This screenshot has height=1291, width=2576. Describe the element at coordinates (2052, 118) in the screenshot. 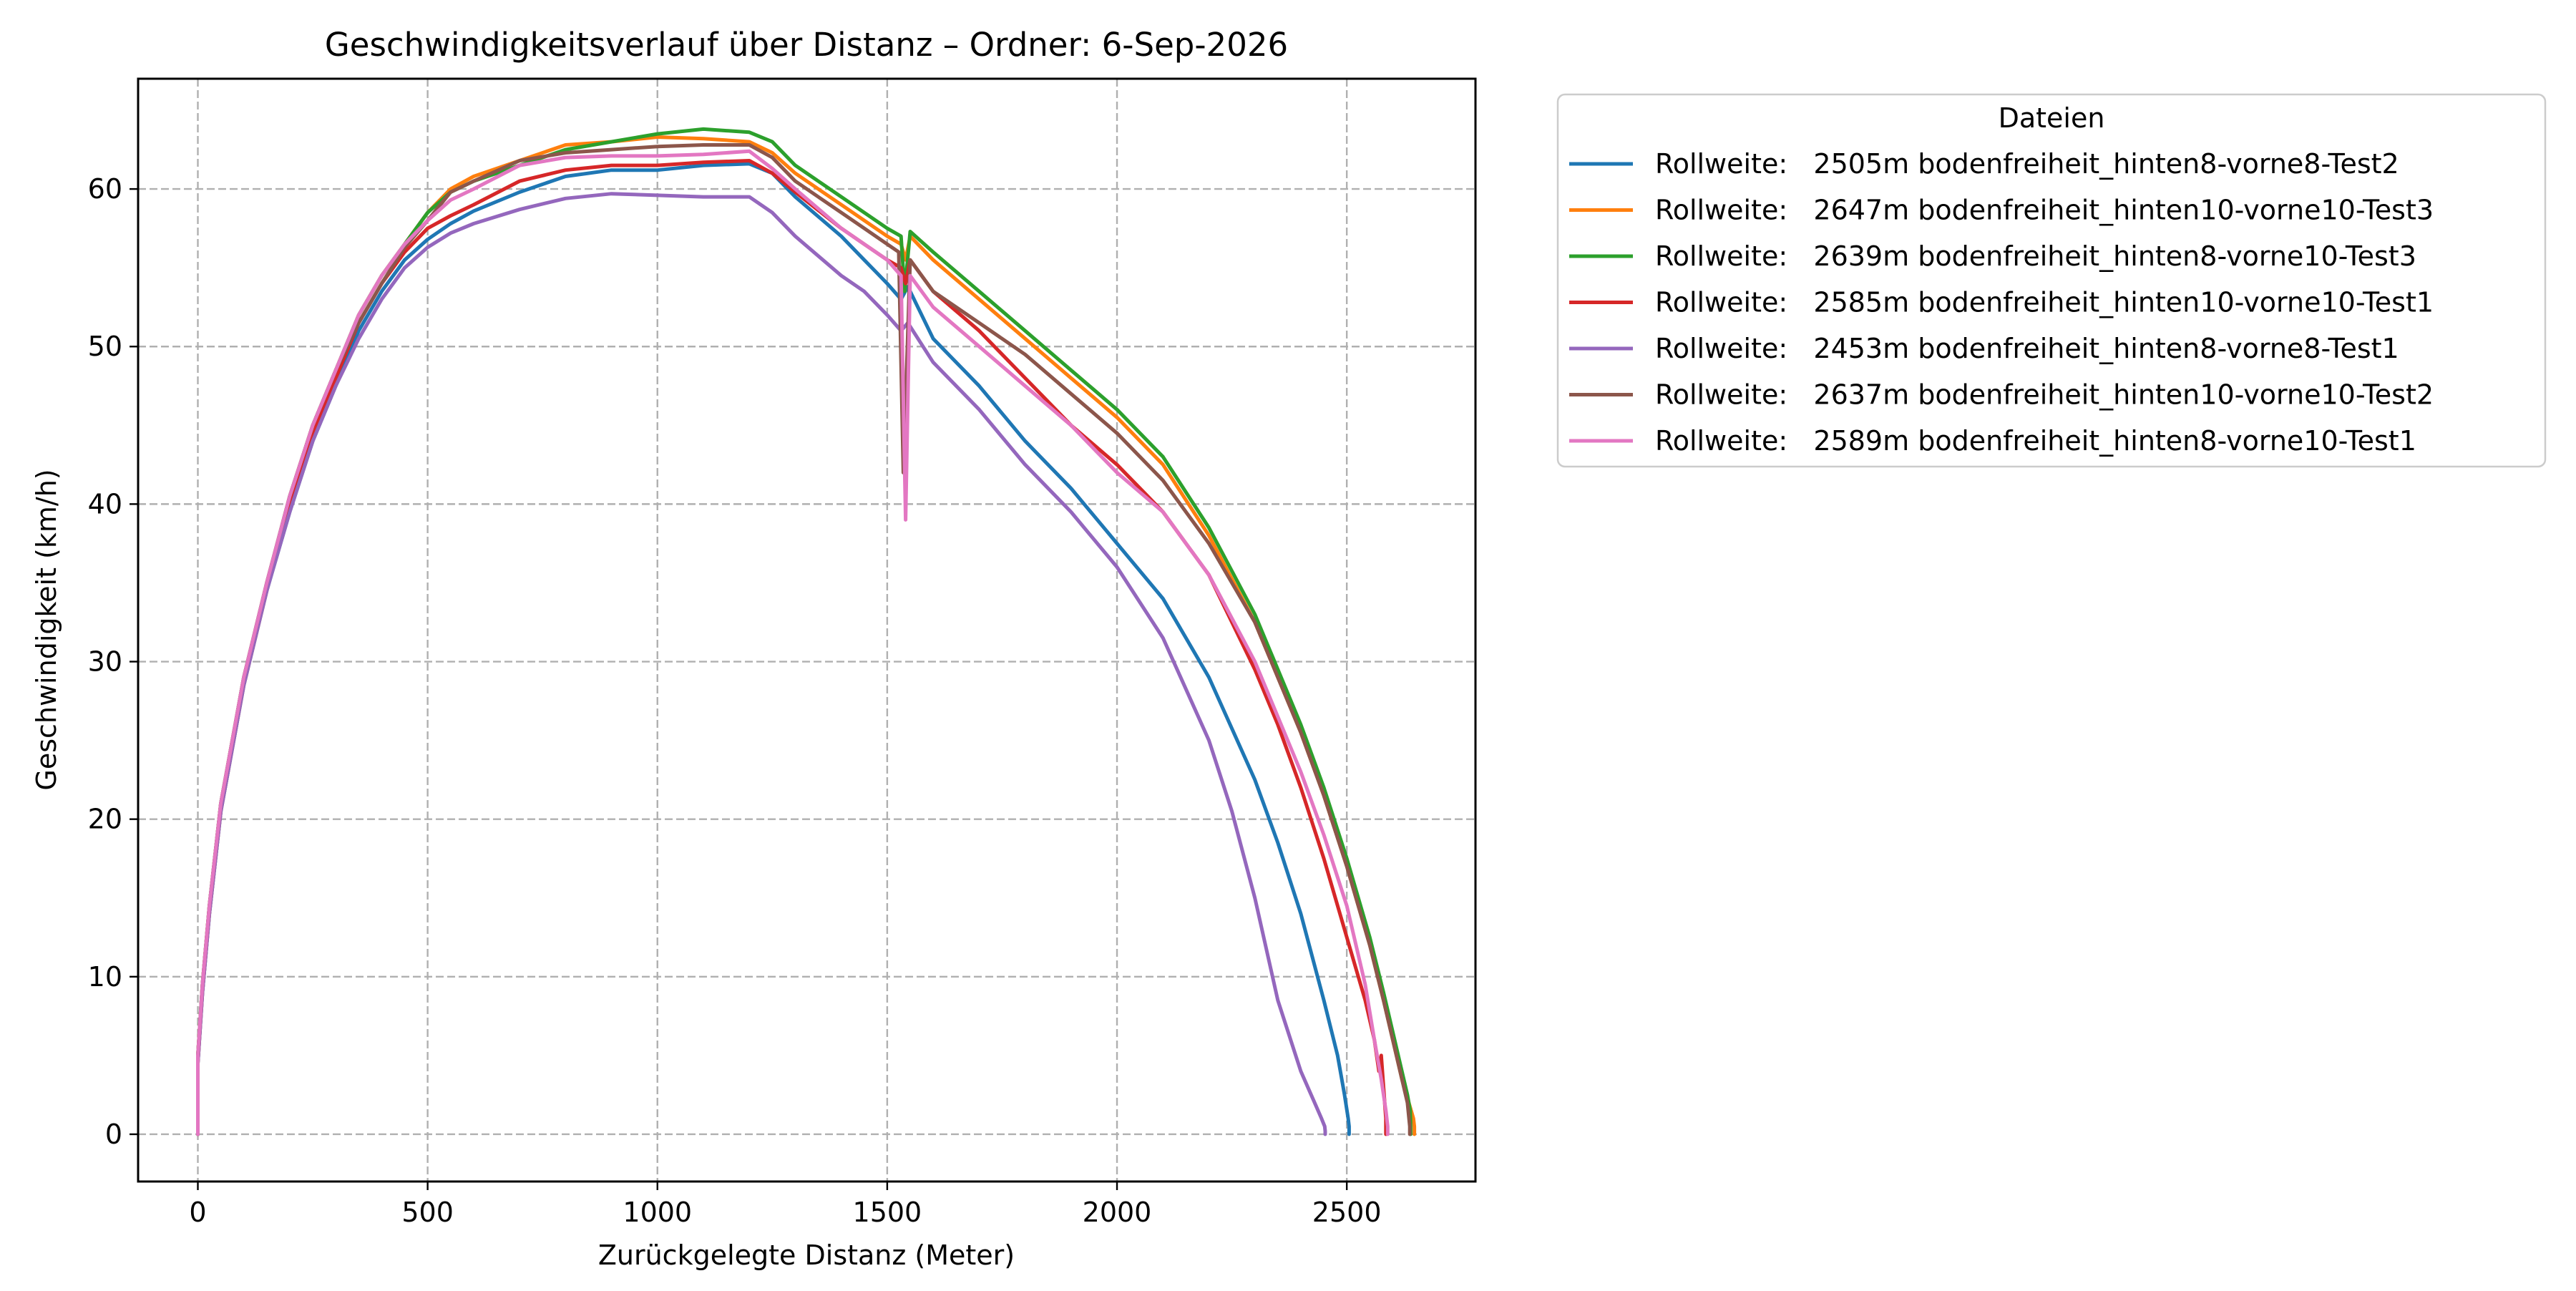

I see `legend-title: Dateien` at that location.